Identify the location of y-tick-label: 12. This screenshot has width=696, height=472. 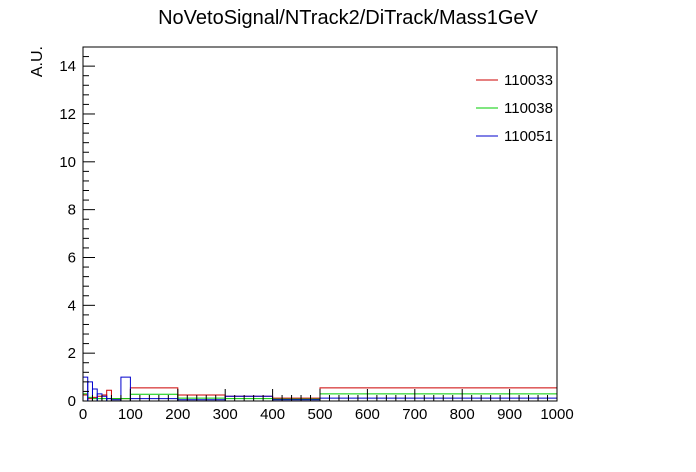
(67, 114).